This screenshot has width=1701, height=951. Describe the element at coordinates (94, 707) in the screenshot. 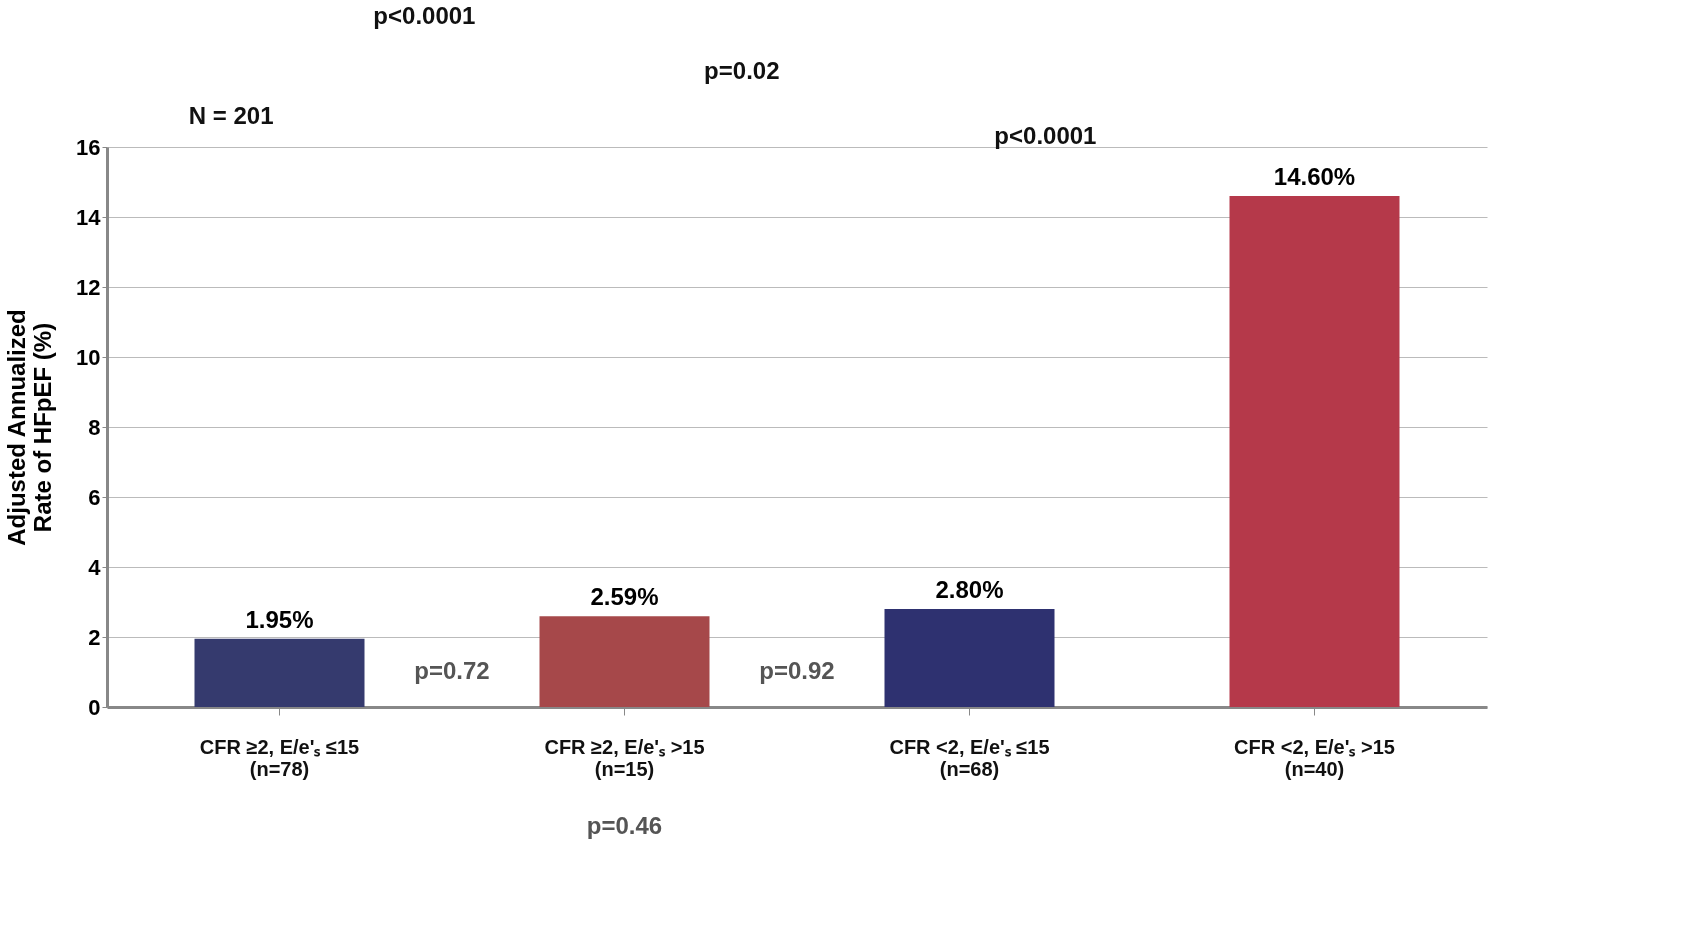

I see `y-tick-label: 0` at that location.